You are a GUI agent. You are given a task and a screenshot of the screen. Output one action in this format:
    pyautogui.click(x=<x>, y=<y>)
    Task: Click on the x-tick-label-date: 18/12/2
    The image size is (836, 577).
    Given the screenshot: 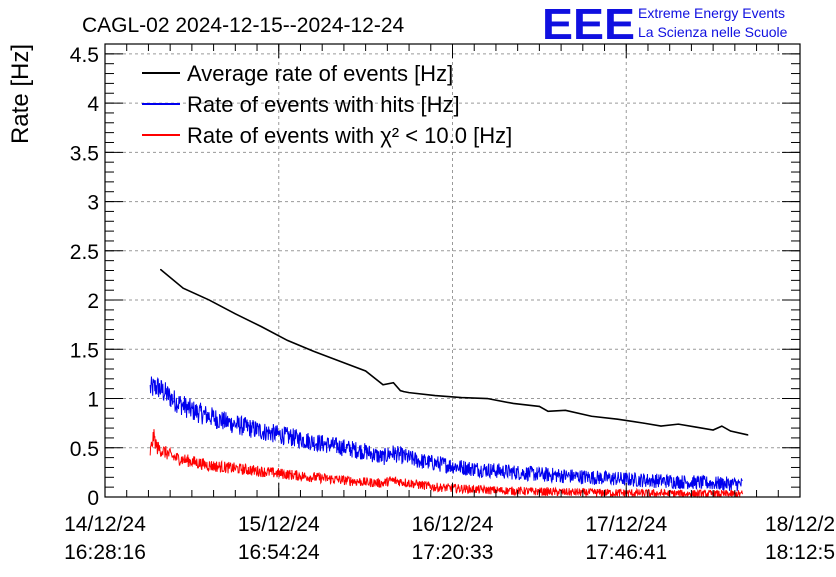 What is the action you would take?
    pyautogui.click(x=800, y=524)
    